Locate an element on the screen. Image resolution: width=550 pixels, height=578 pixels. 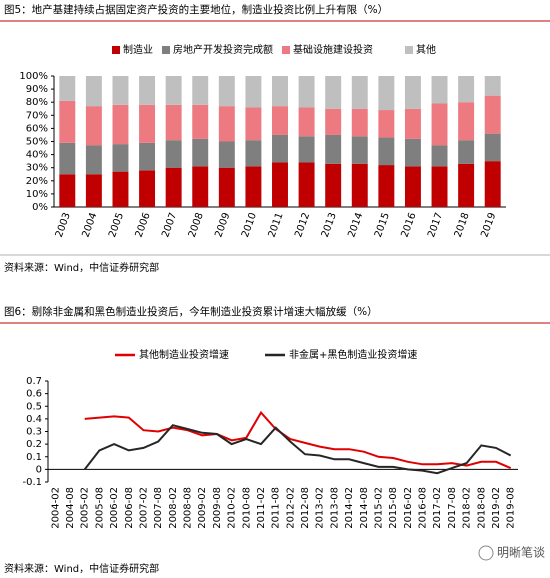
y-tick-label: 0.6 is located at coordinates (34, 394).